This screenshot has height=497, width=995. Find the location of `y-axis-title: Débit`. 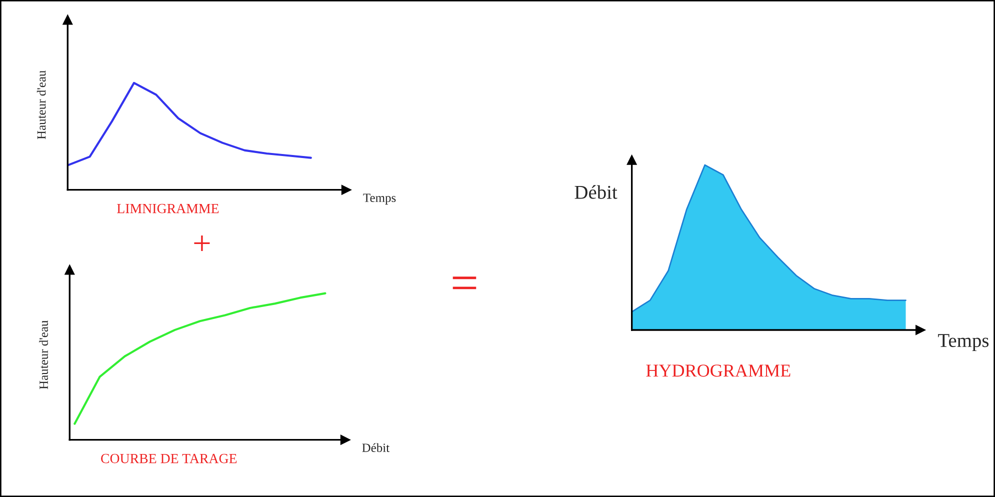

y-axis-title: Débit is located at coordinates (596, 192).